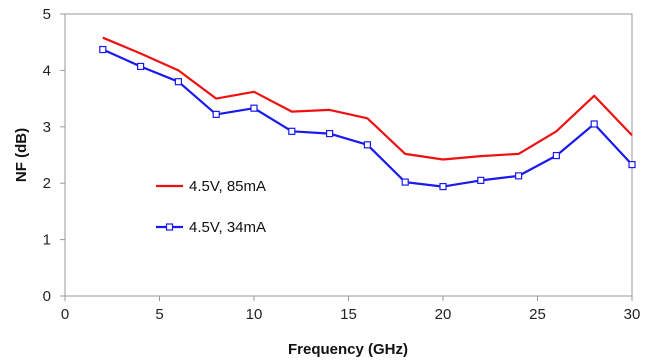 This screenshot has width=659, height=360. Describe the element at coordinates (47, 70) in the screenshot. I see `y-tick-label: 4` at that location.